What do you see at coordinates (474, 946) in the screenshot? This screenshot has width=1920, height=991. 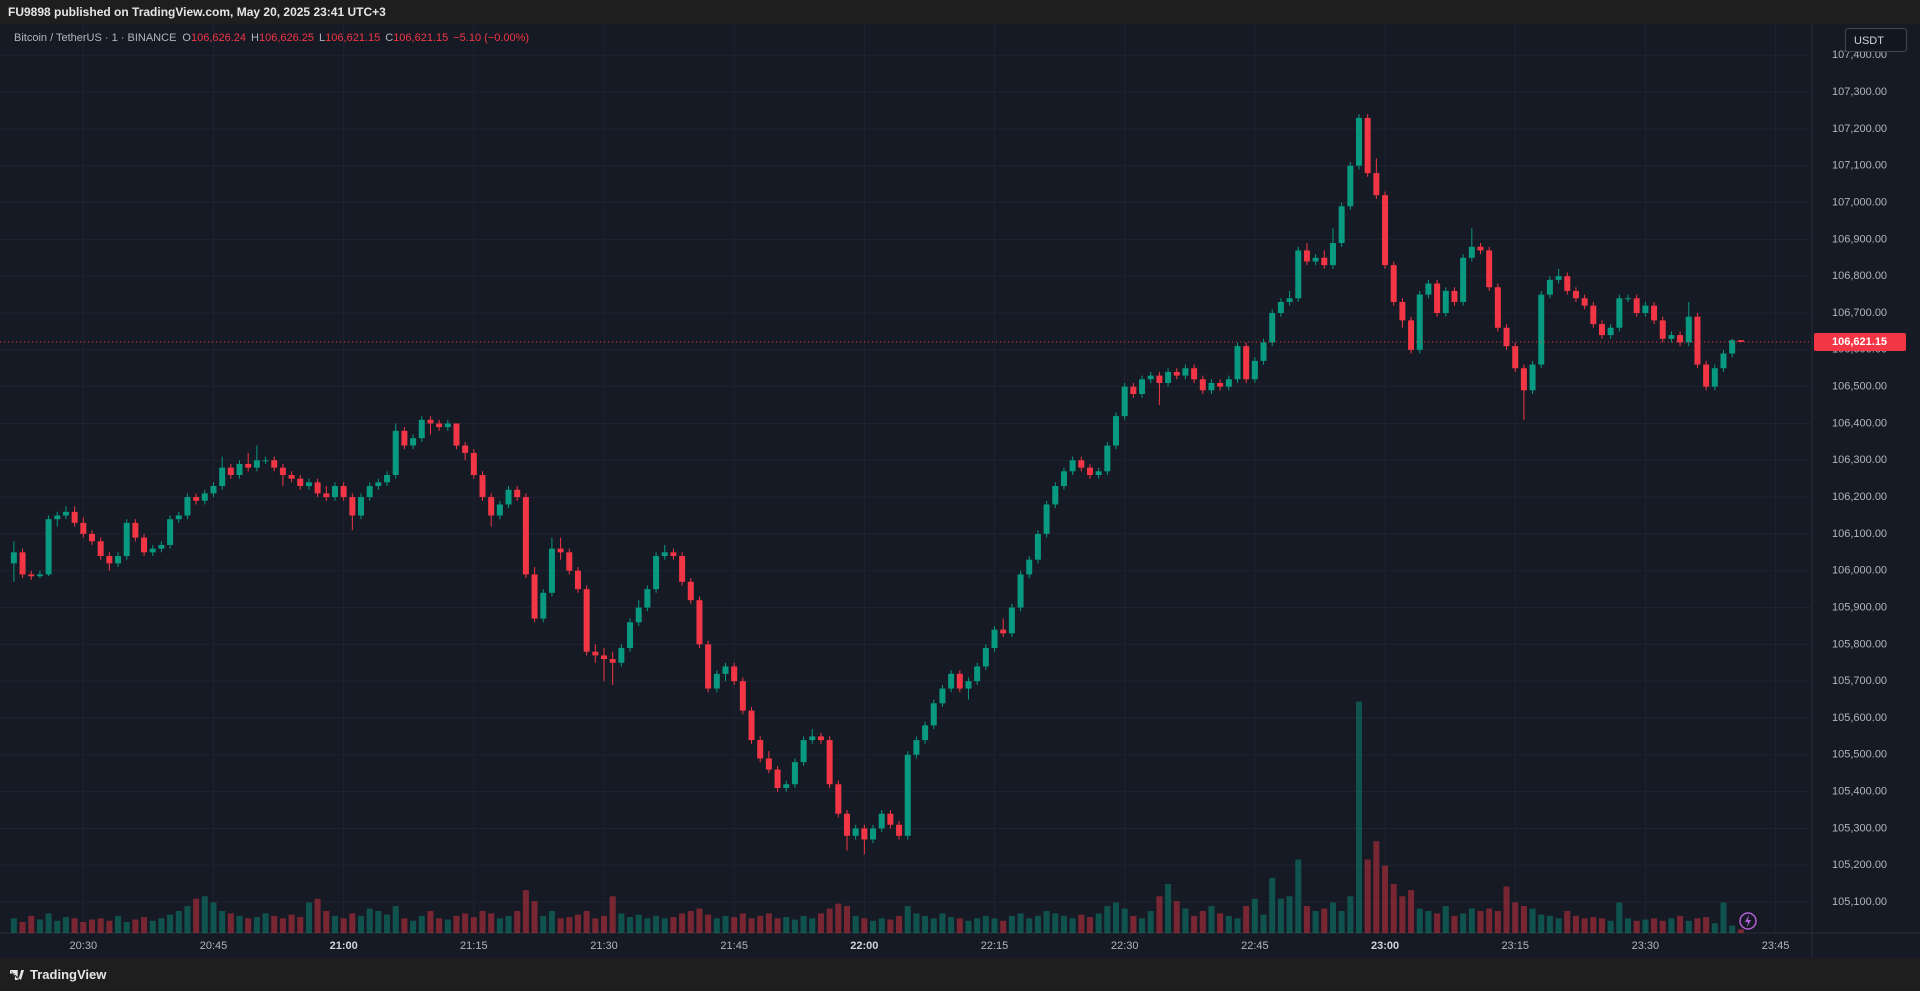 I see `x-tick-label: 21:15` at bounding box center [474, 946].